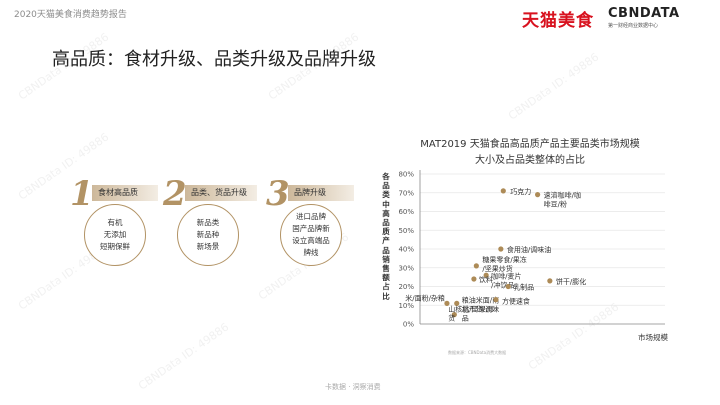 The image size is (720, 405). I want to click on data-label: 山核桃/坚果/炒货, so click(471, 314).